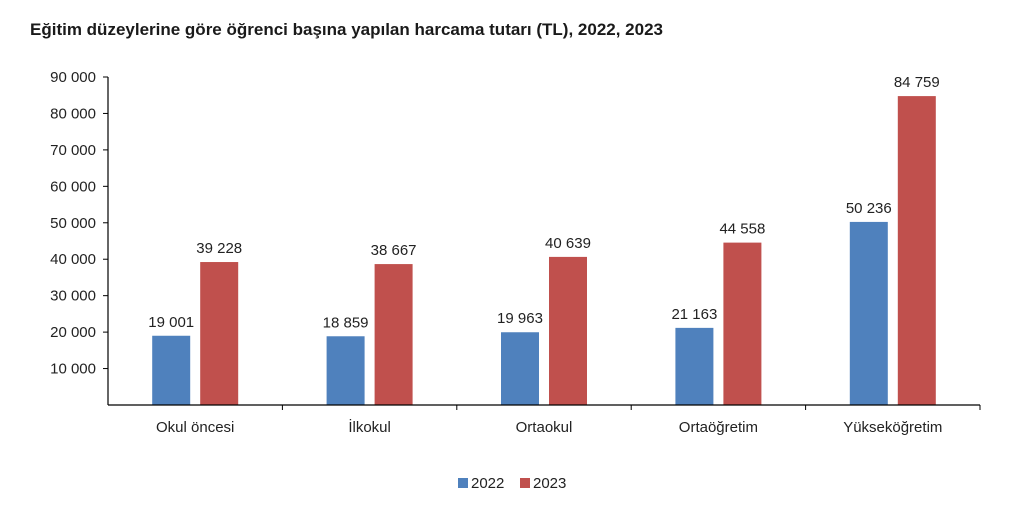 The width and height of the screenshot is (1024, 518). Describe the element at coordinates (525, 483) in the screenshot. I see `legend-swatch-2023` at that location.